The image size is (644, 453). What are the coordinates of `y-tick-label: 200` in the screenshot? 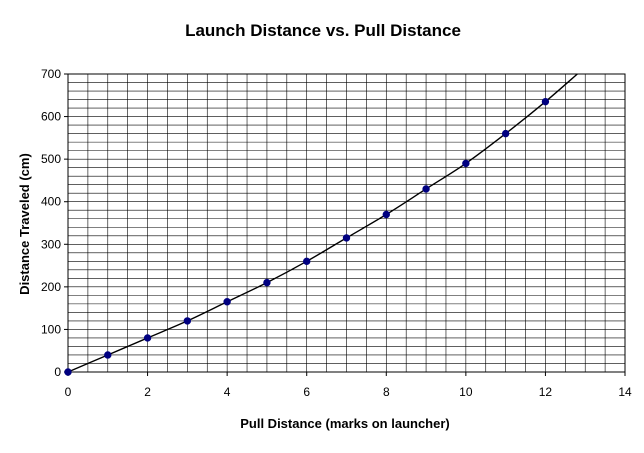 It's located at (51, 287).